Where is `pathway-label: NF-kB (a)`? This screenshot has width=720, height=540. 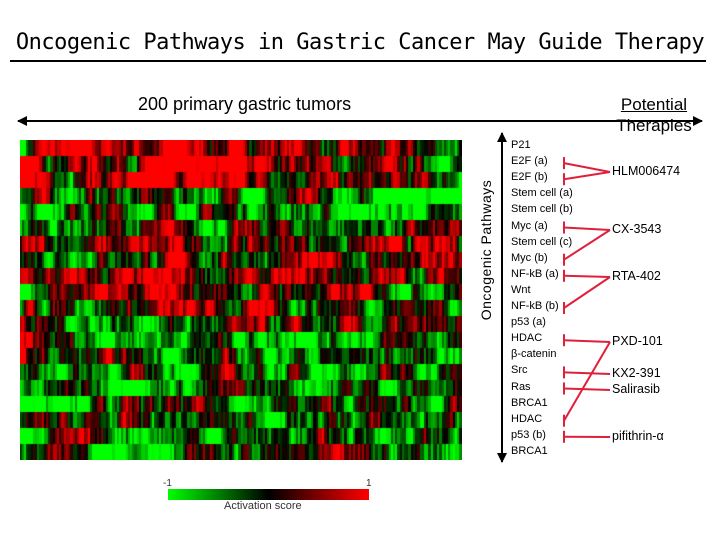 pathway-label: NF-kB (a) is located at coordinates (535, 273).